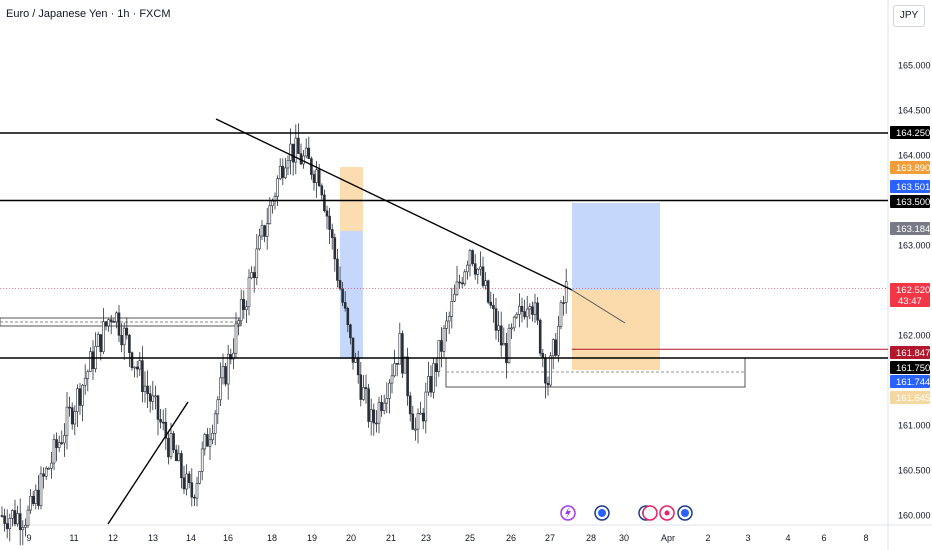  Describe the element at coordinates (914, 336) in the screenshot. I see `y-tick-label: 162.000` at that location.